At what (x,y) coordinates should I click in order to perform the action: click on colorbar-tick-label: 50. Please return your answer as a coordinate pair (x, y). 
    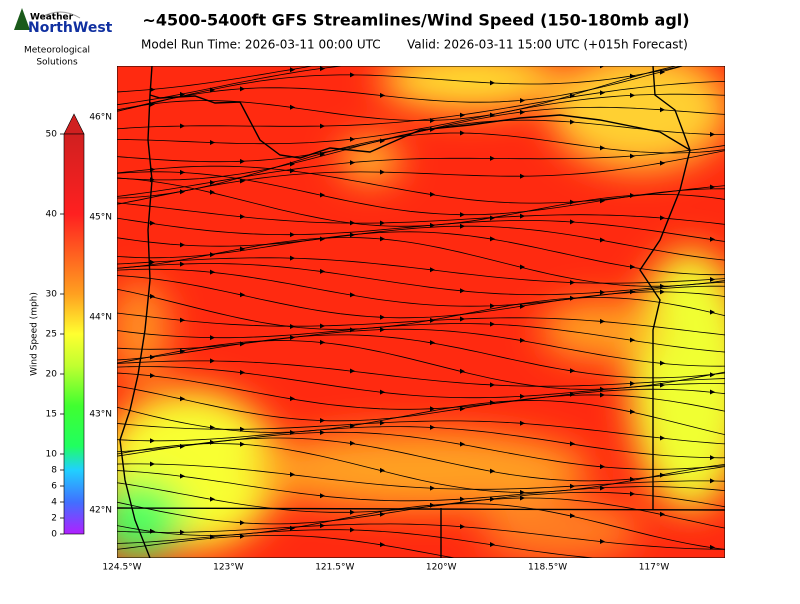
    Looking at the image, I should click on (52, 135).